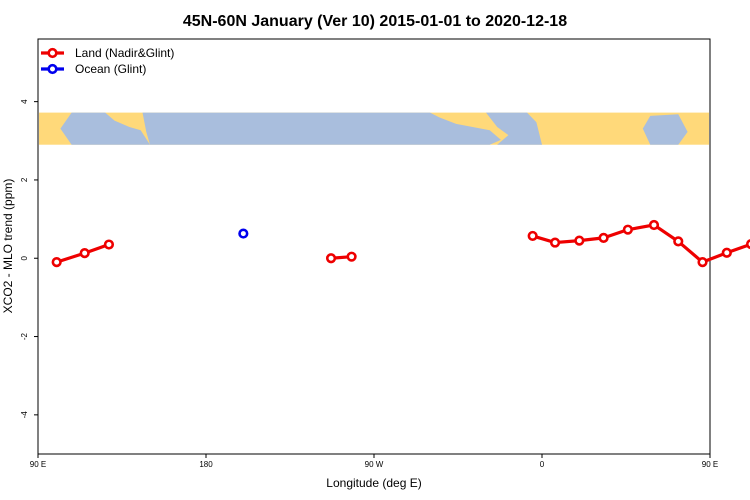 Image resolution: width=750 pixels, height=500 pixels. I want to click on legend-label: Land (Nadir&Glint), so click(124, 53).